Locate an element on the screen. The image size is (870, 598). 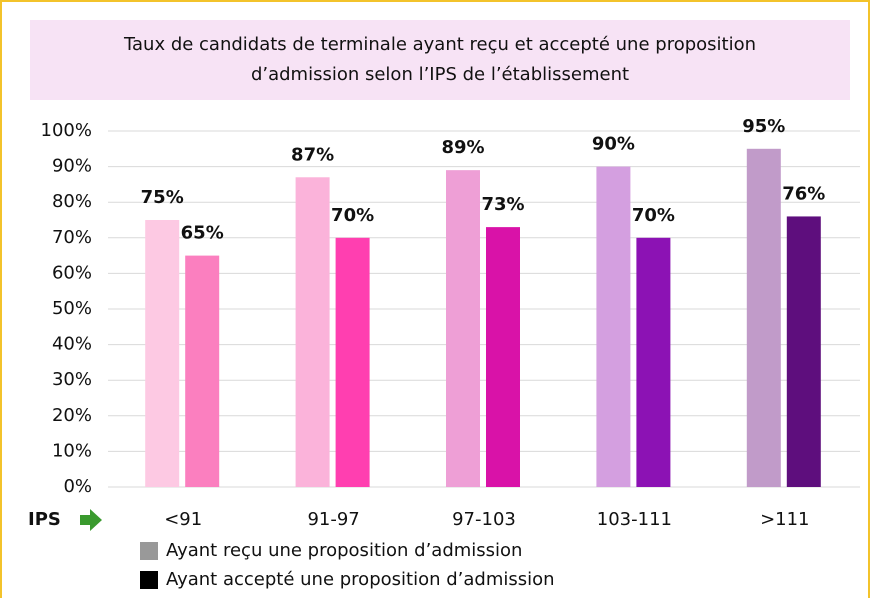
x-tick-label: 91-97 is located at coordinates (333, 519).